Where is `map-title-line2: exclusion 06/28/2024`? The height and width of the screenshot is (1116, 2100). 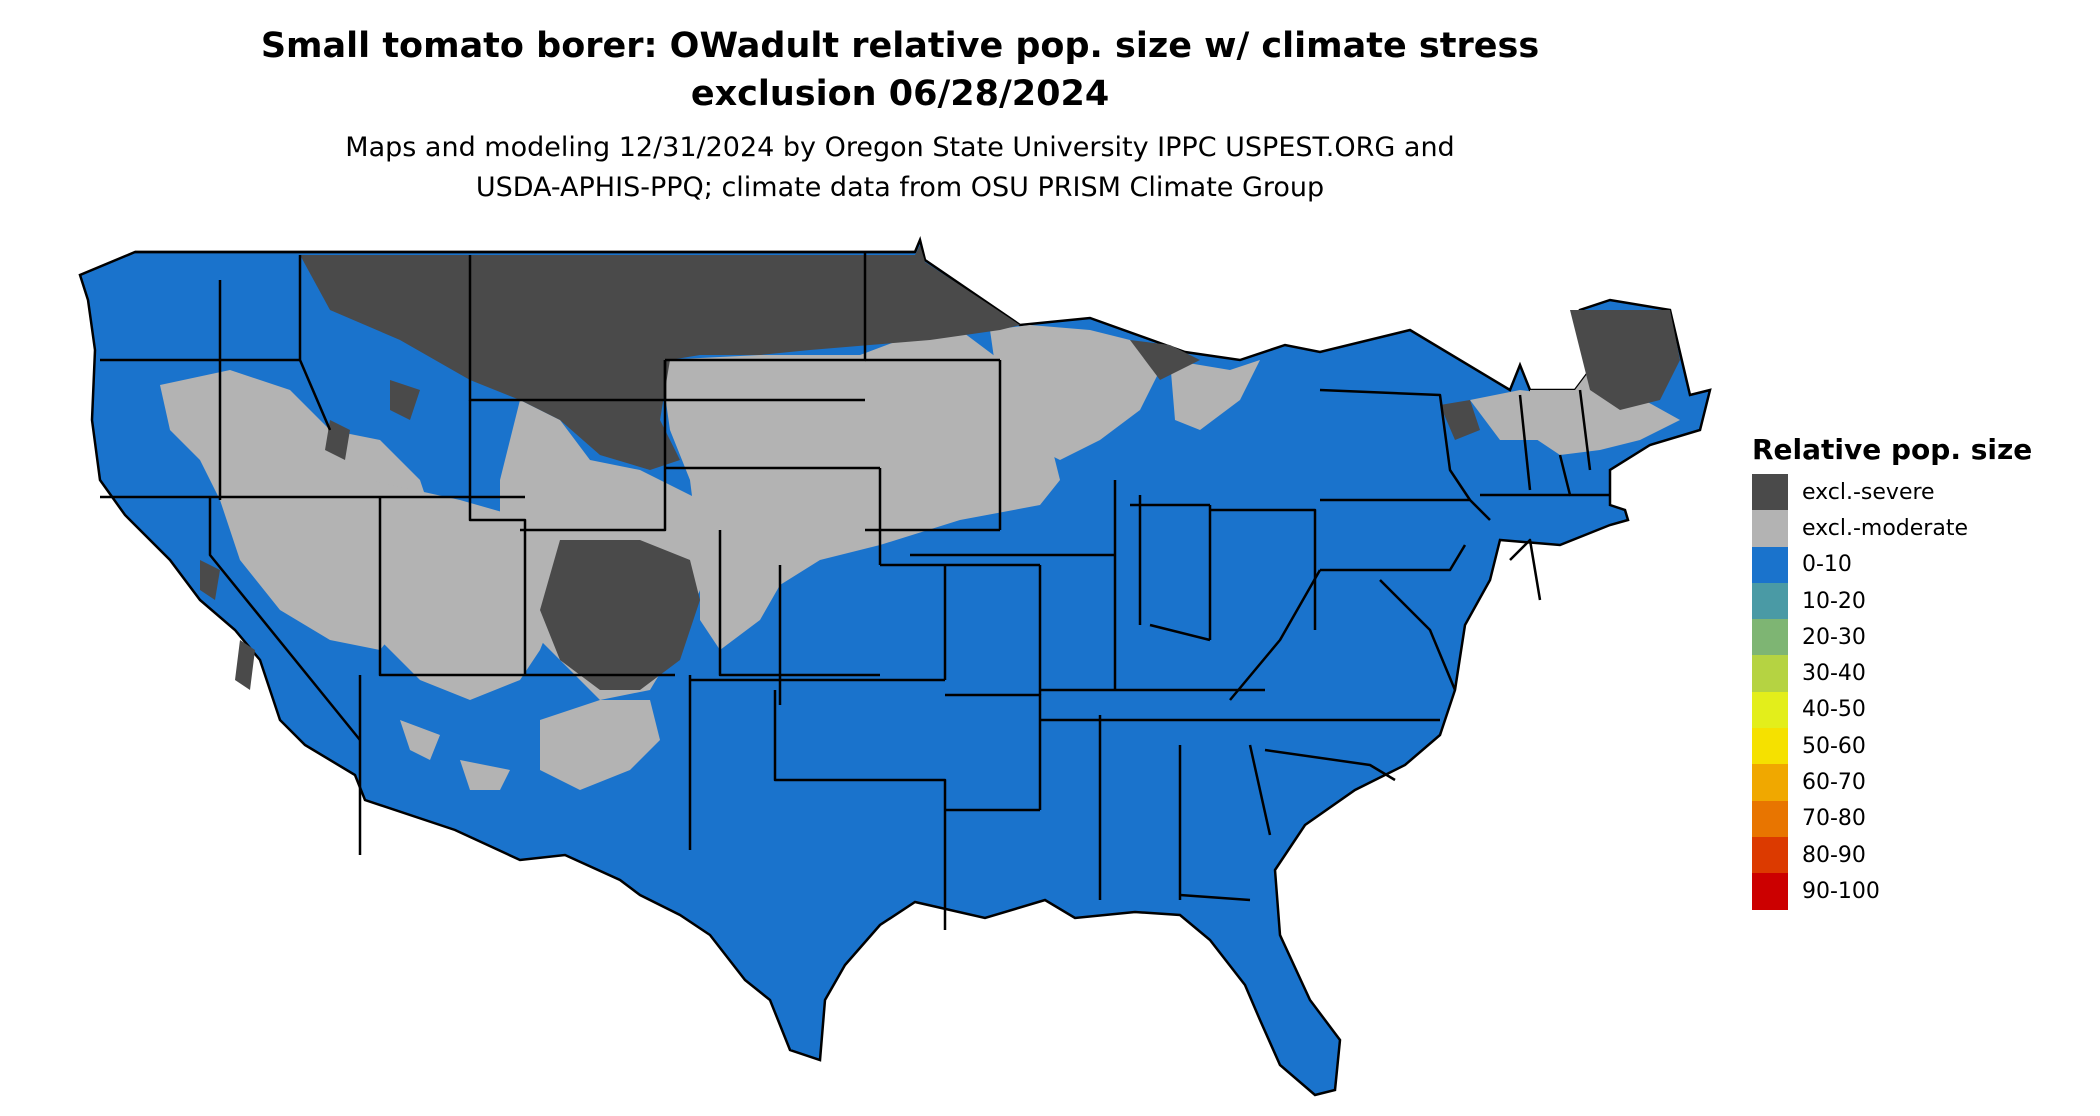
map-title-line2: exclusion 06/28/2024 is located at coordinates (900, 94).